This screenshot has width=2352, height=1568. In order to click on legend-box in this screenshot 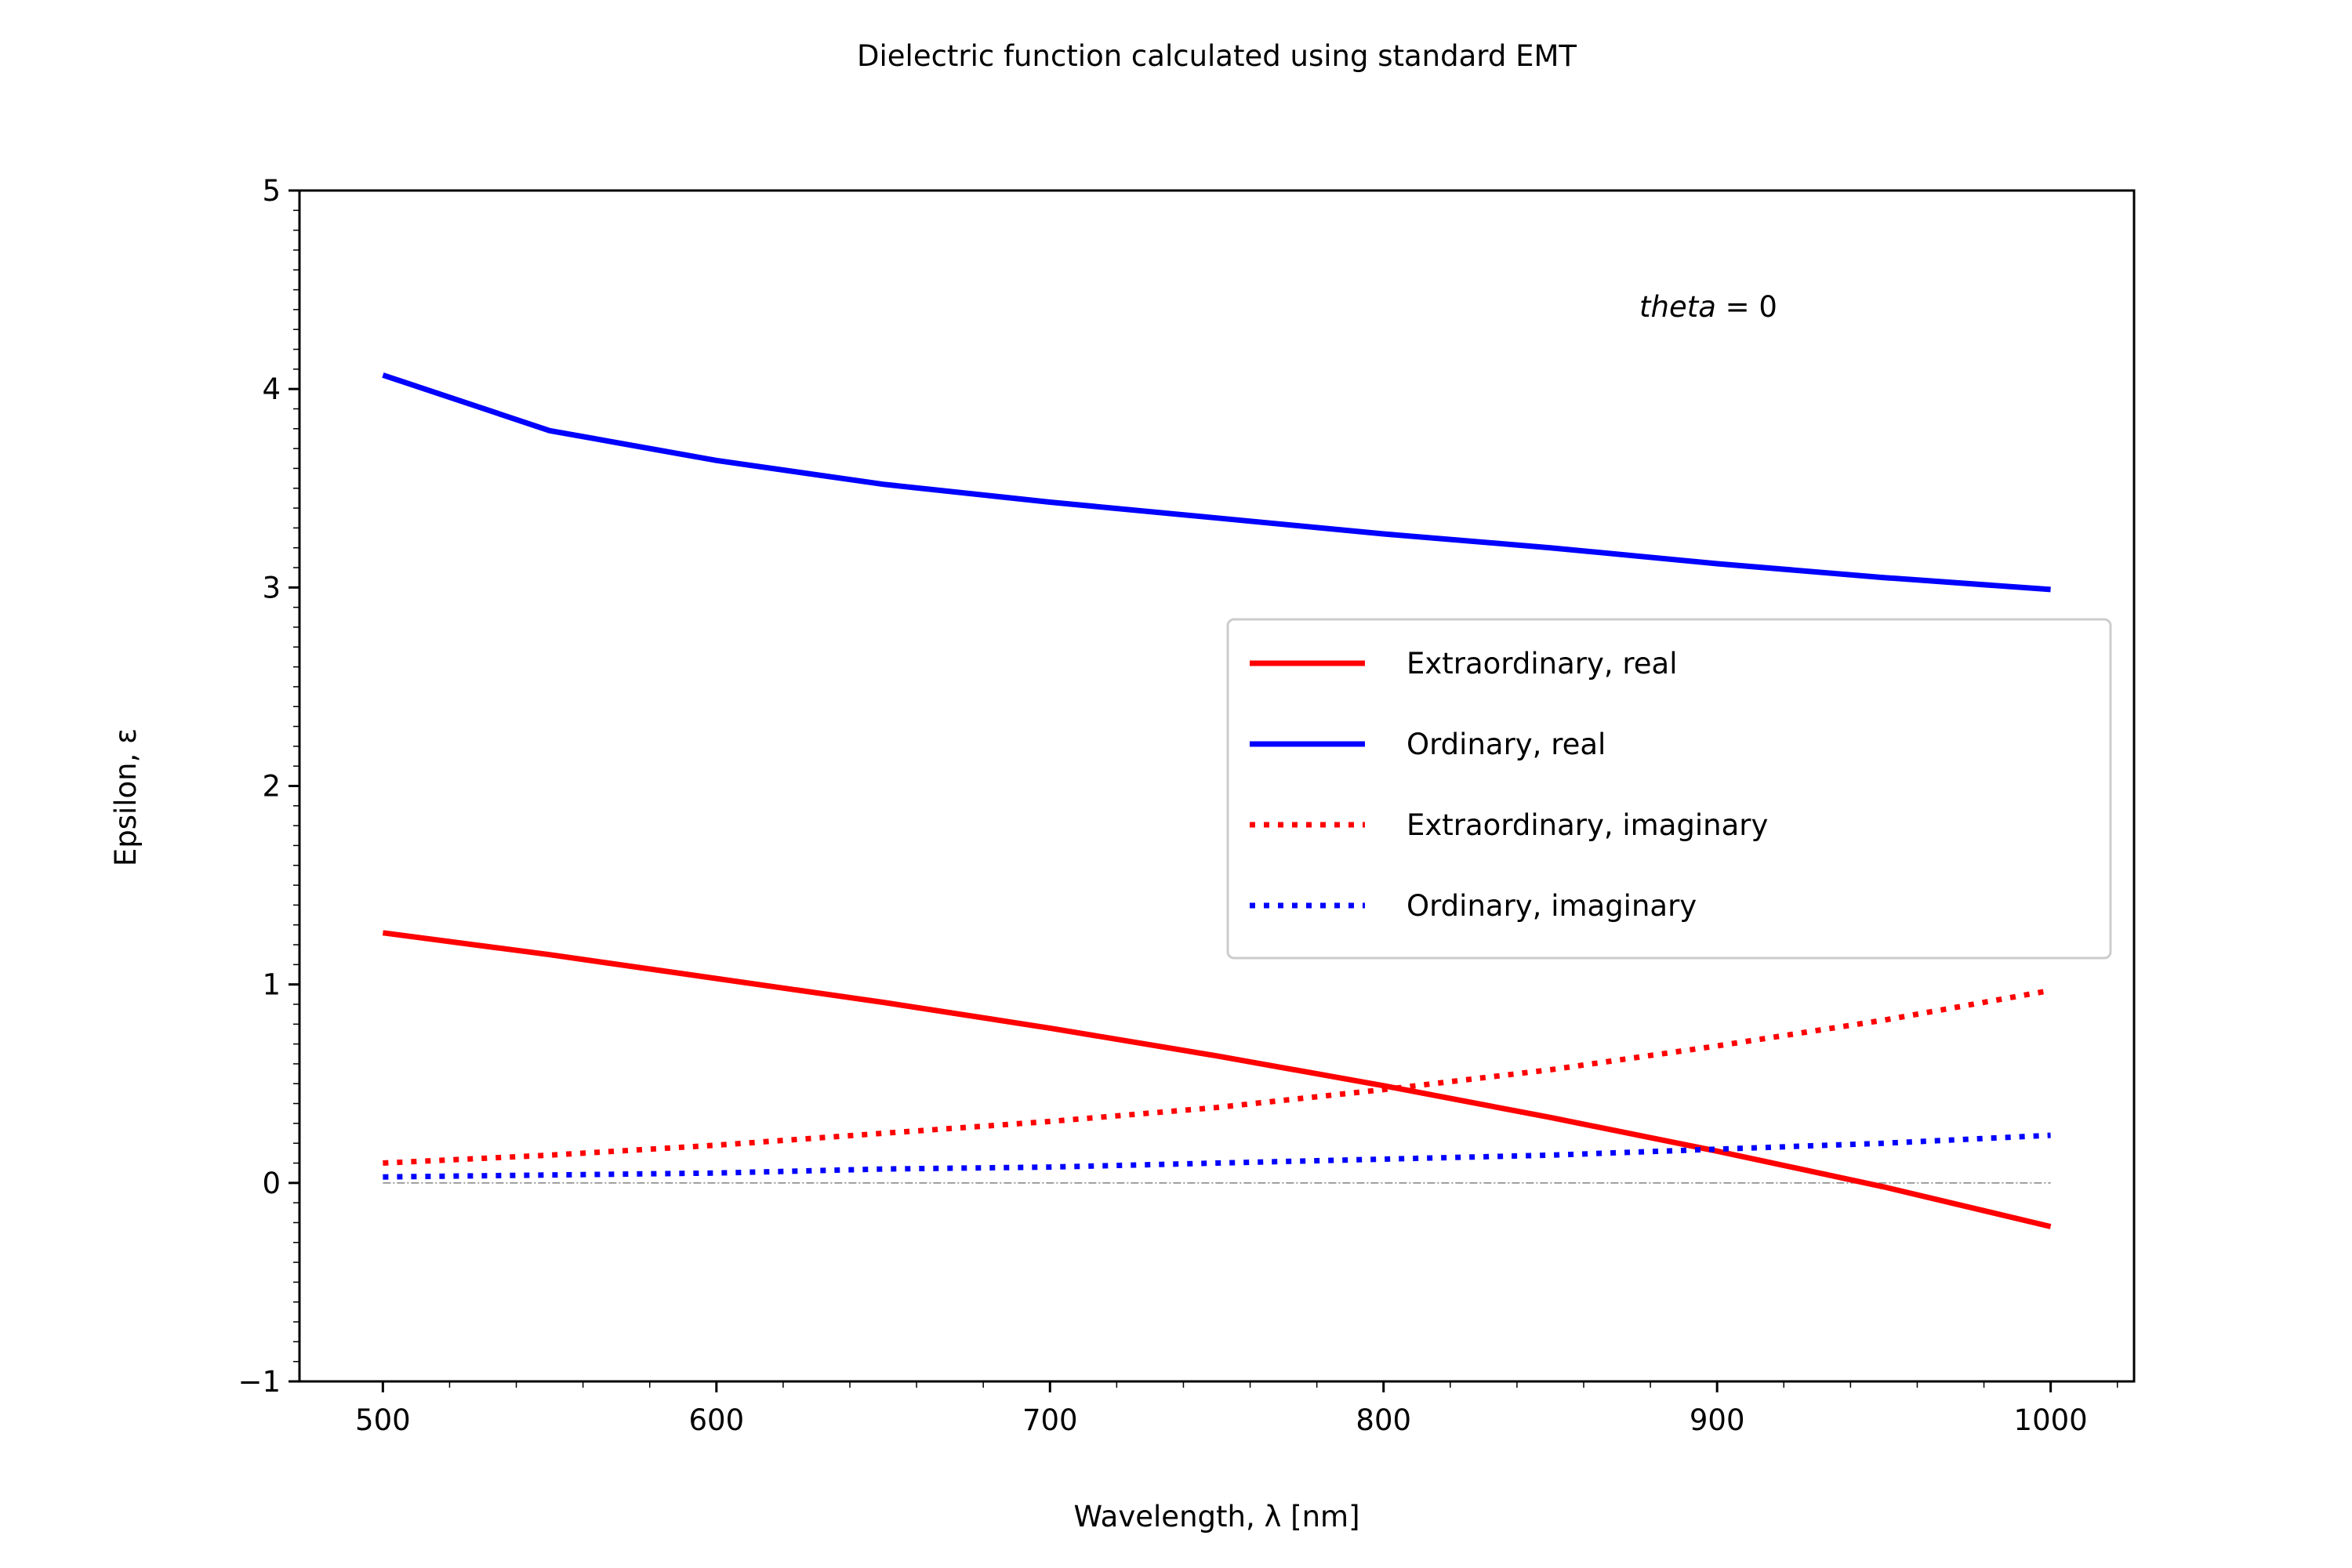, I will do `click(1669, 789)`.